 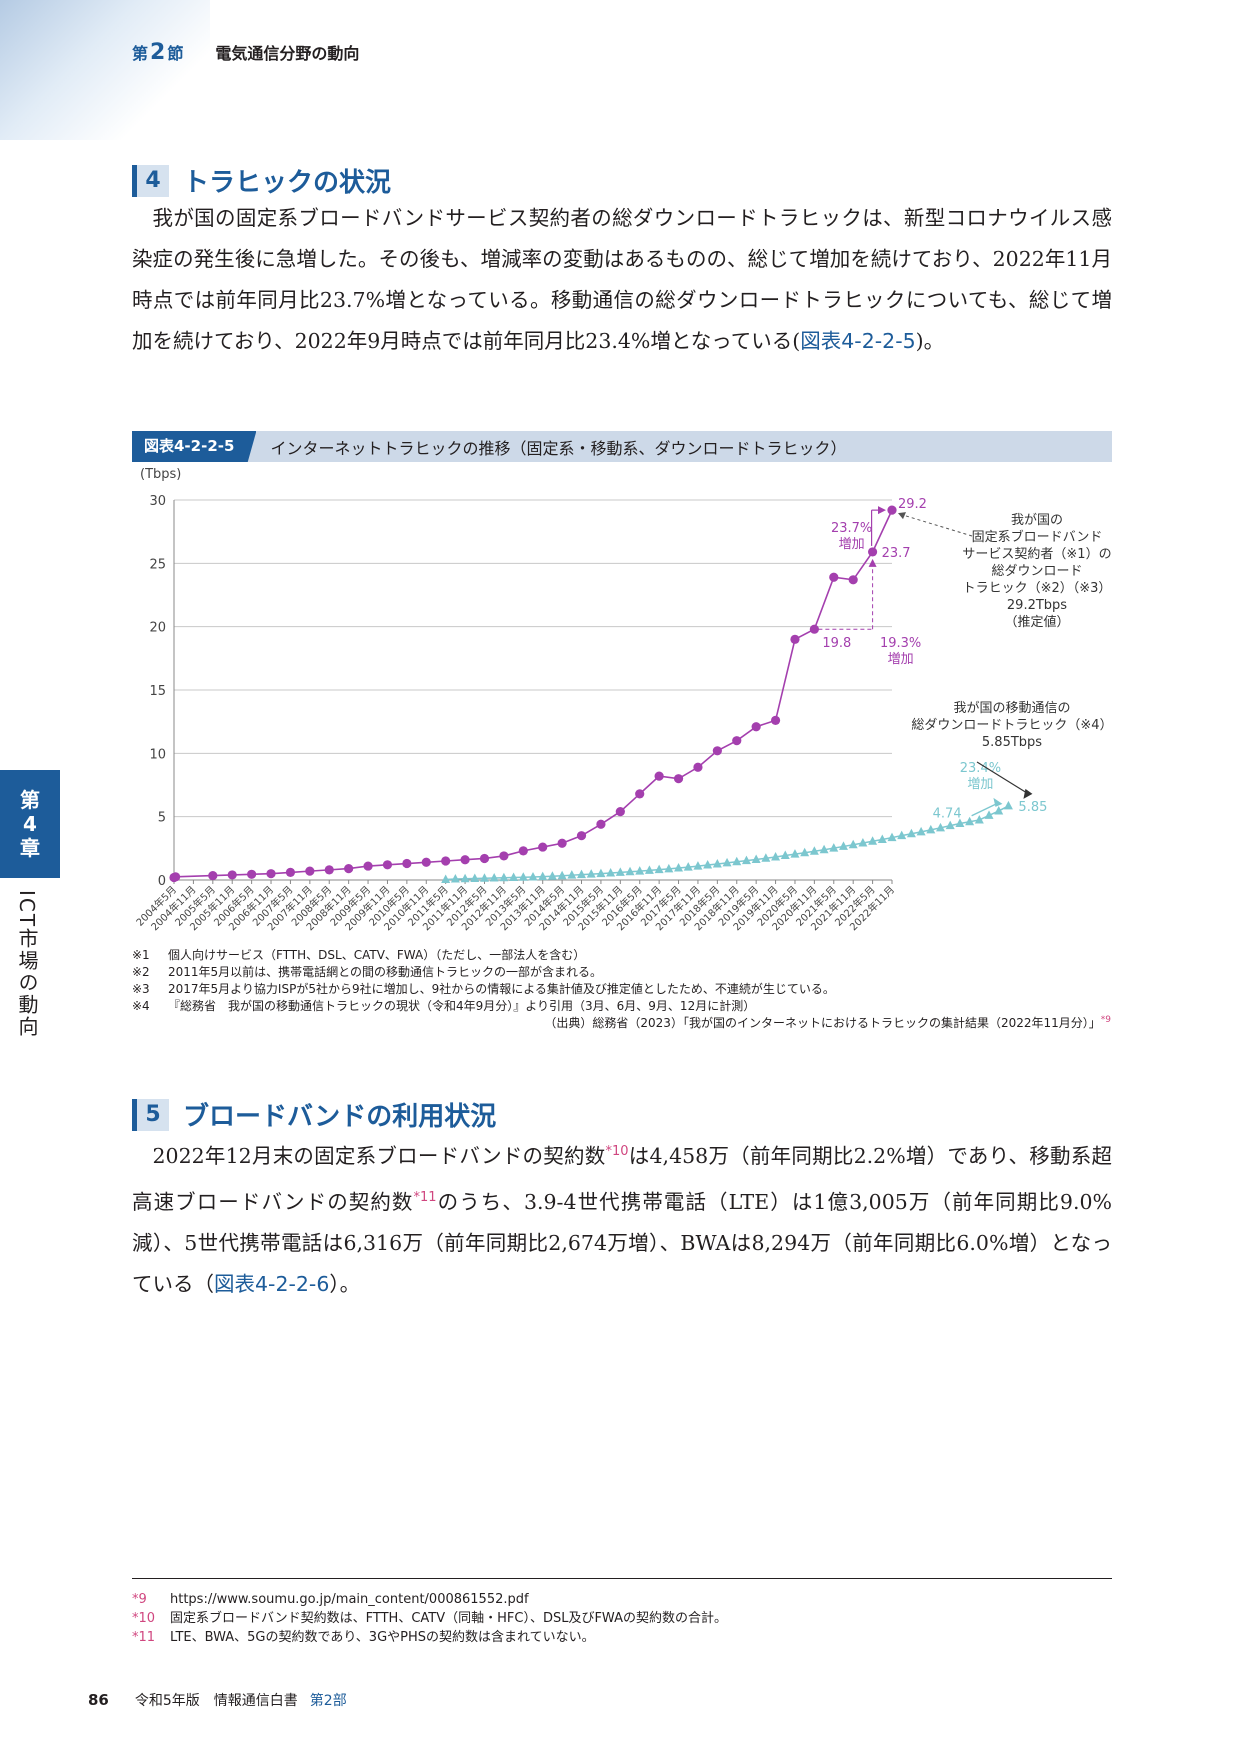 I want to click on growth-label: 23.7%, so click(x=851, y=528).